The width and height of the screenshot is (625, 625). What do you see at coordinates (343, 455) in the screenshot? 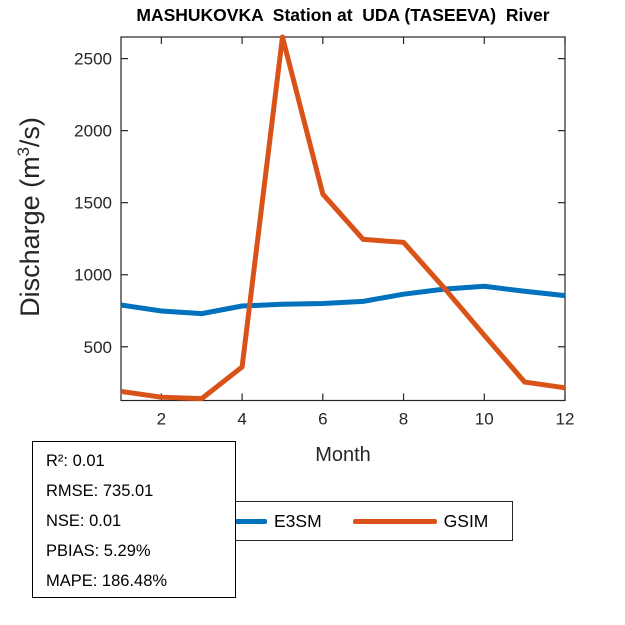
I see `x-axis-label: Month` at bounding box center [343, 455].